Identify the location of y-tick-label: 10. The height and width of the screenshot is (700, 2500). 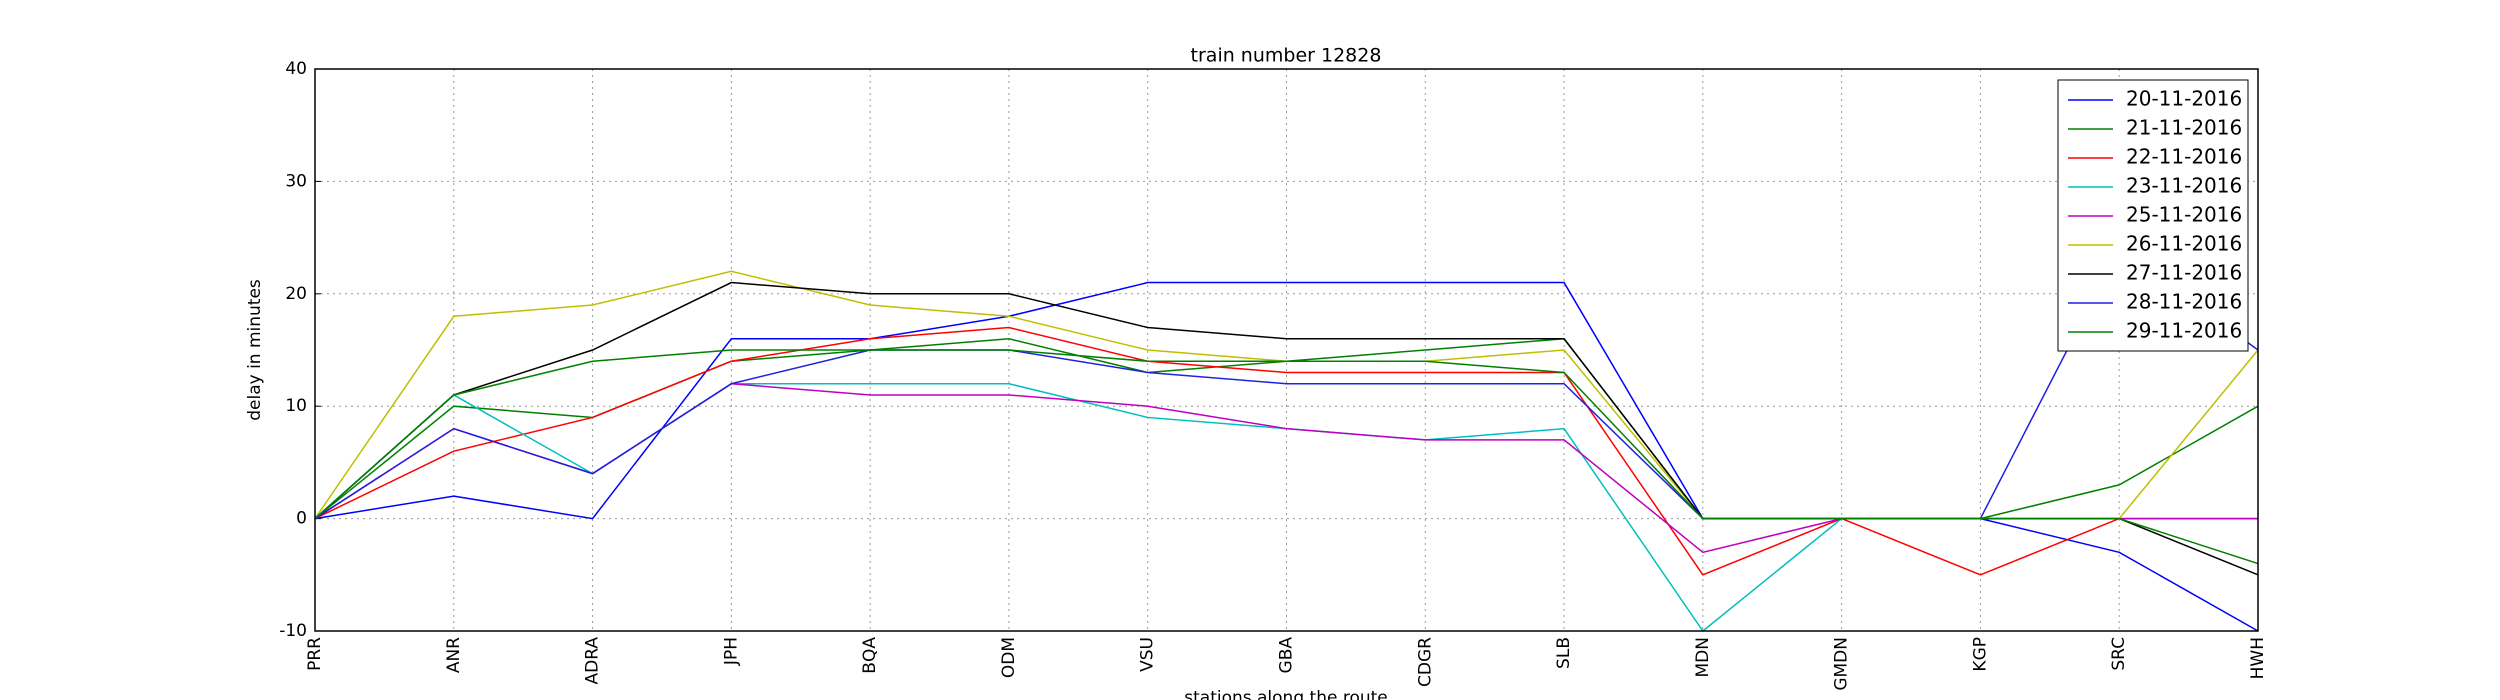
(296, 406).